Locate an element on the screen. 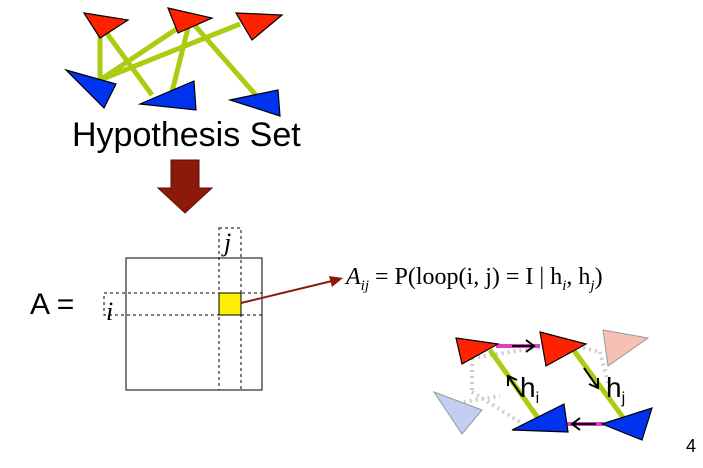  formula-mid: , h is located at coordinates (578, 277).